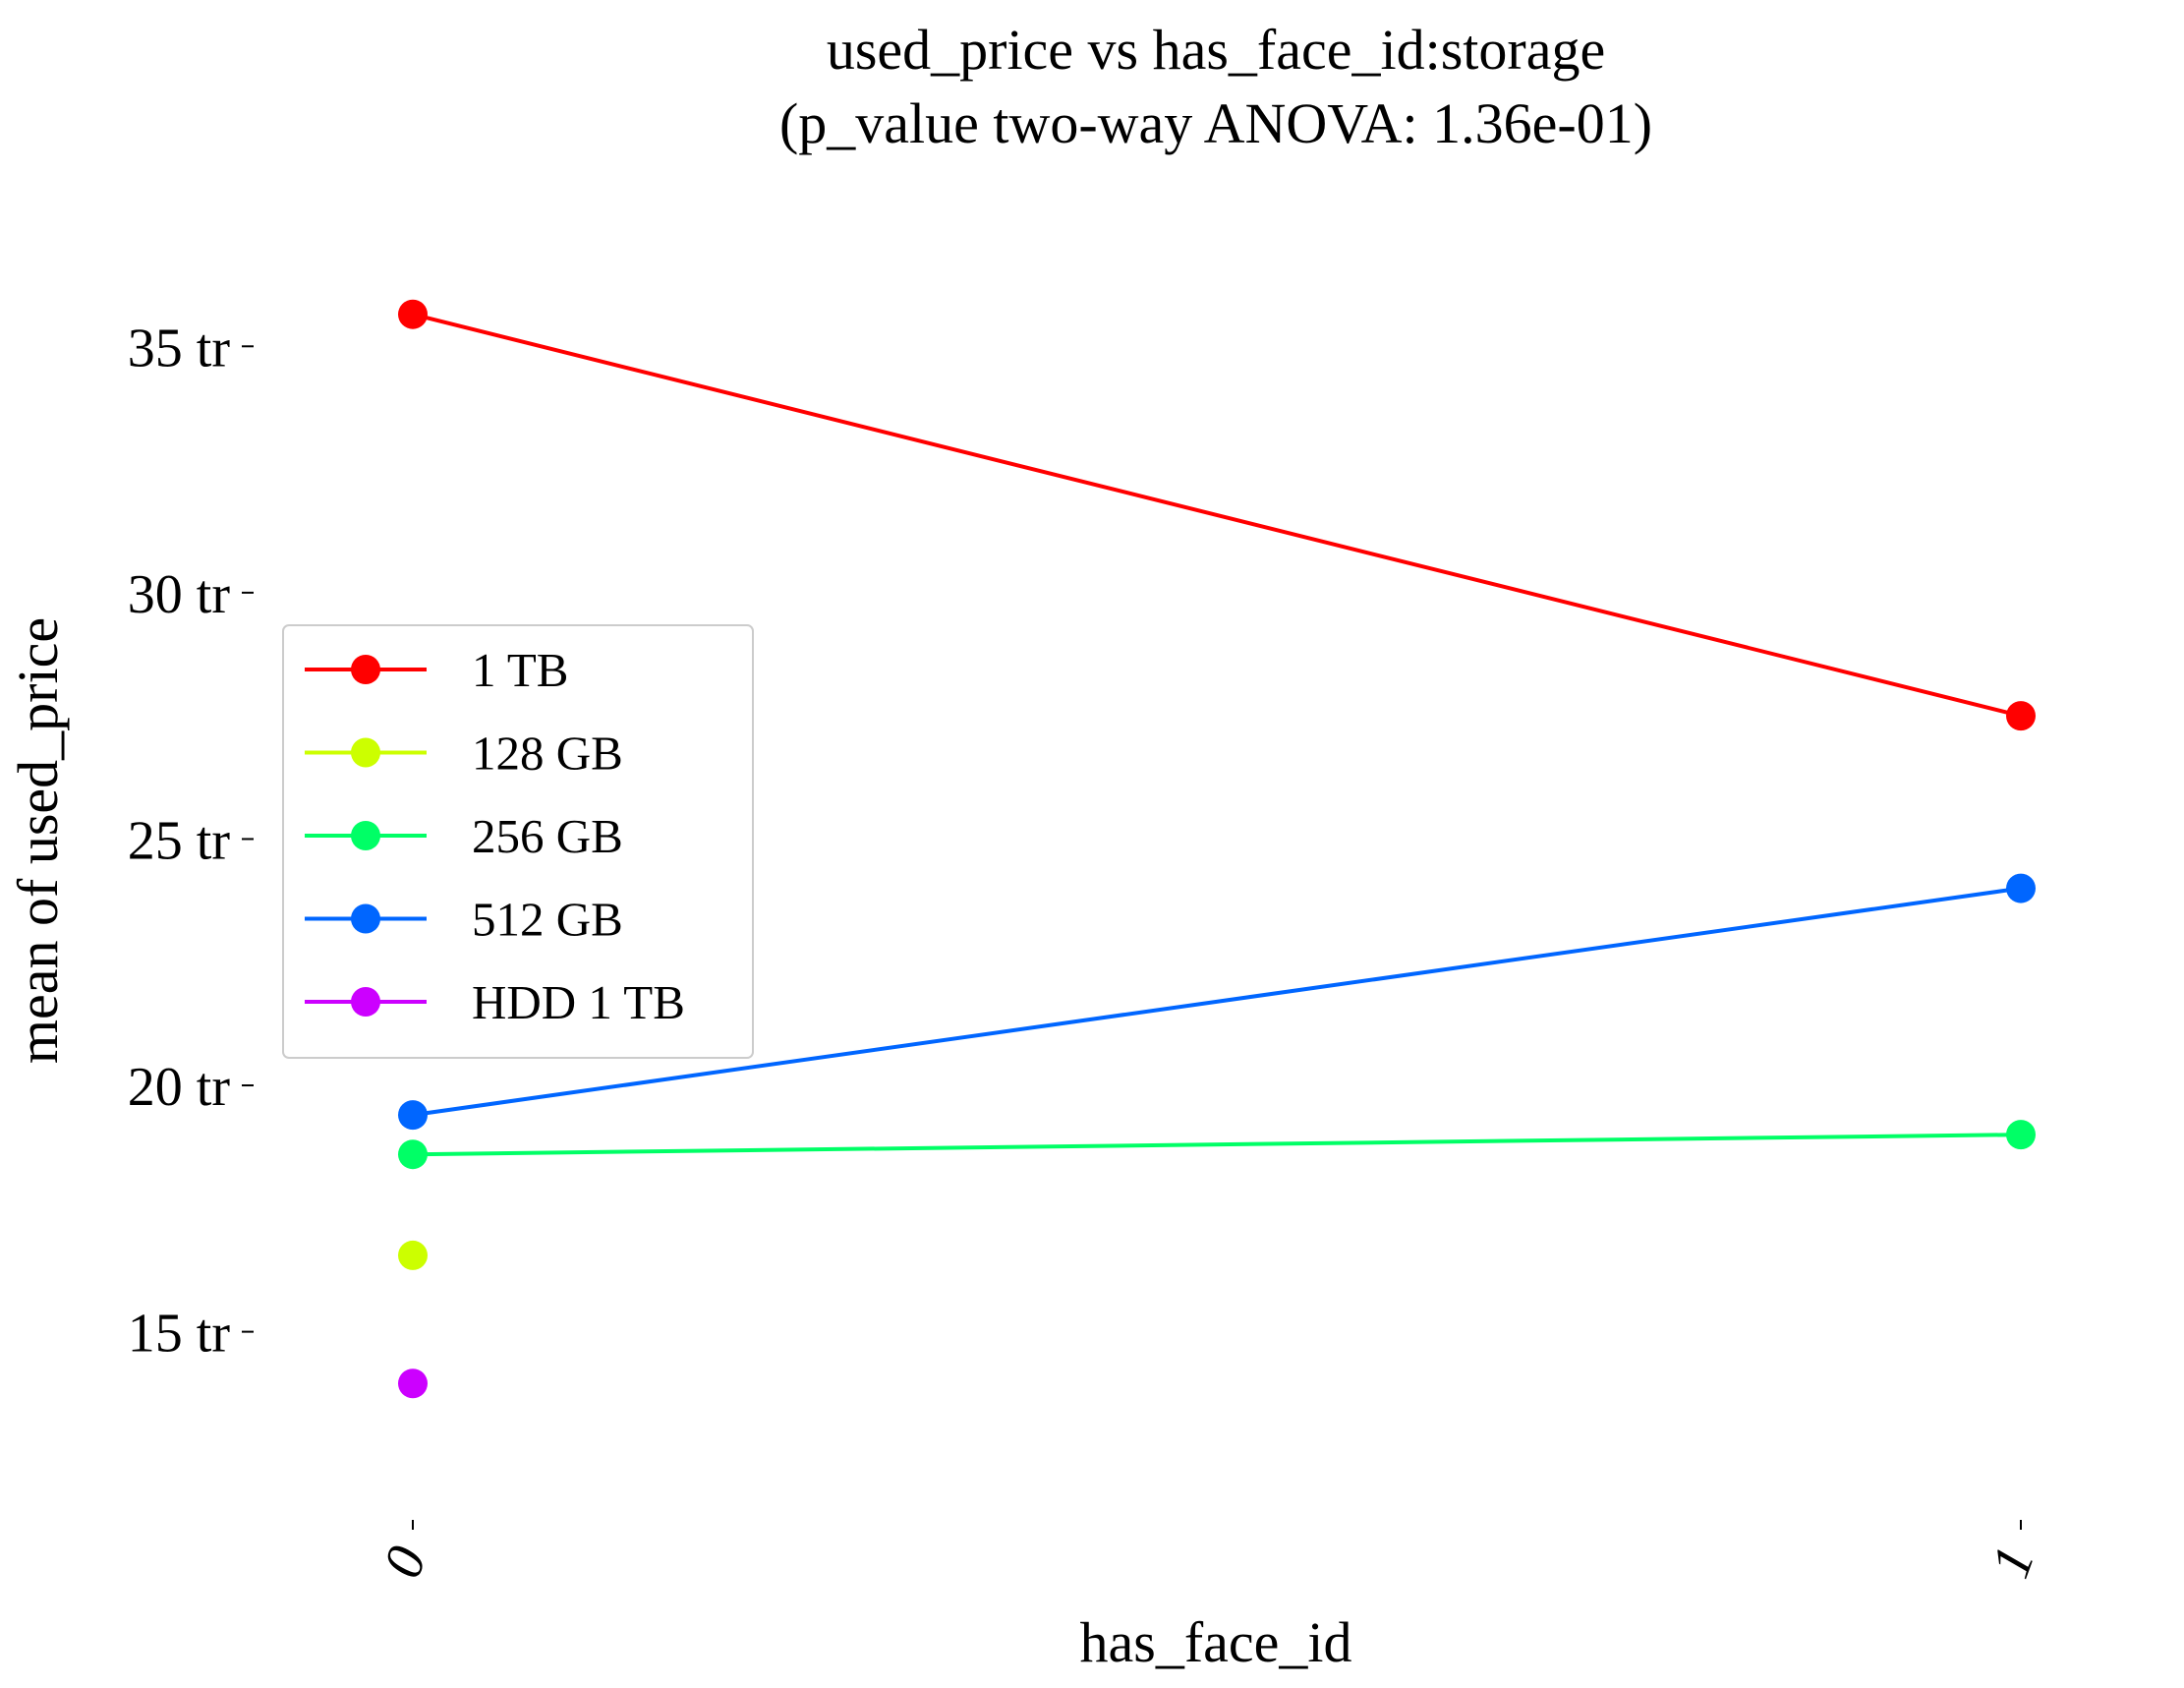  I want to click on x-tick-label: 1, so click(2013, 1562).